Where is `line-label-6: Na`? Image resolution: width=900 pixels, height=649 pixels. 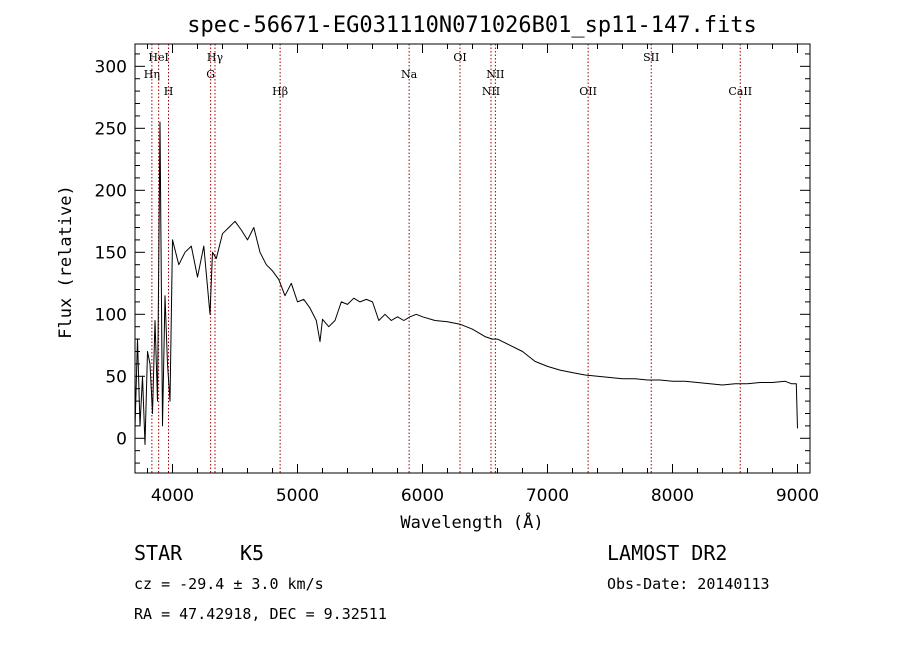 line-label-6: Na is located at coordinates (409, 74).